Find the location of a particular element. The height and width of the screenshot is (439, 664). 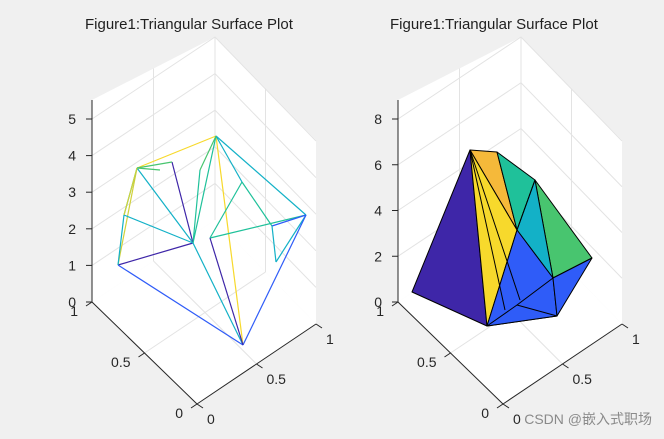

left-y-tick-label: 1 is located at coordinates (74, 311).